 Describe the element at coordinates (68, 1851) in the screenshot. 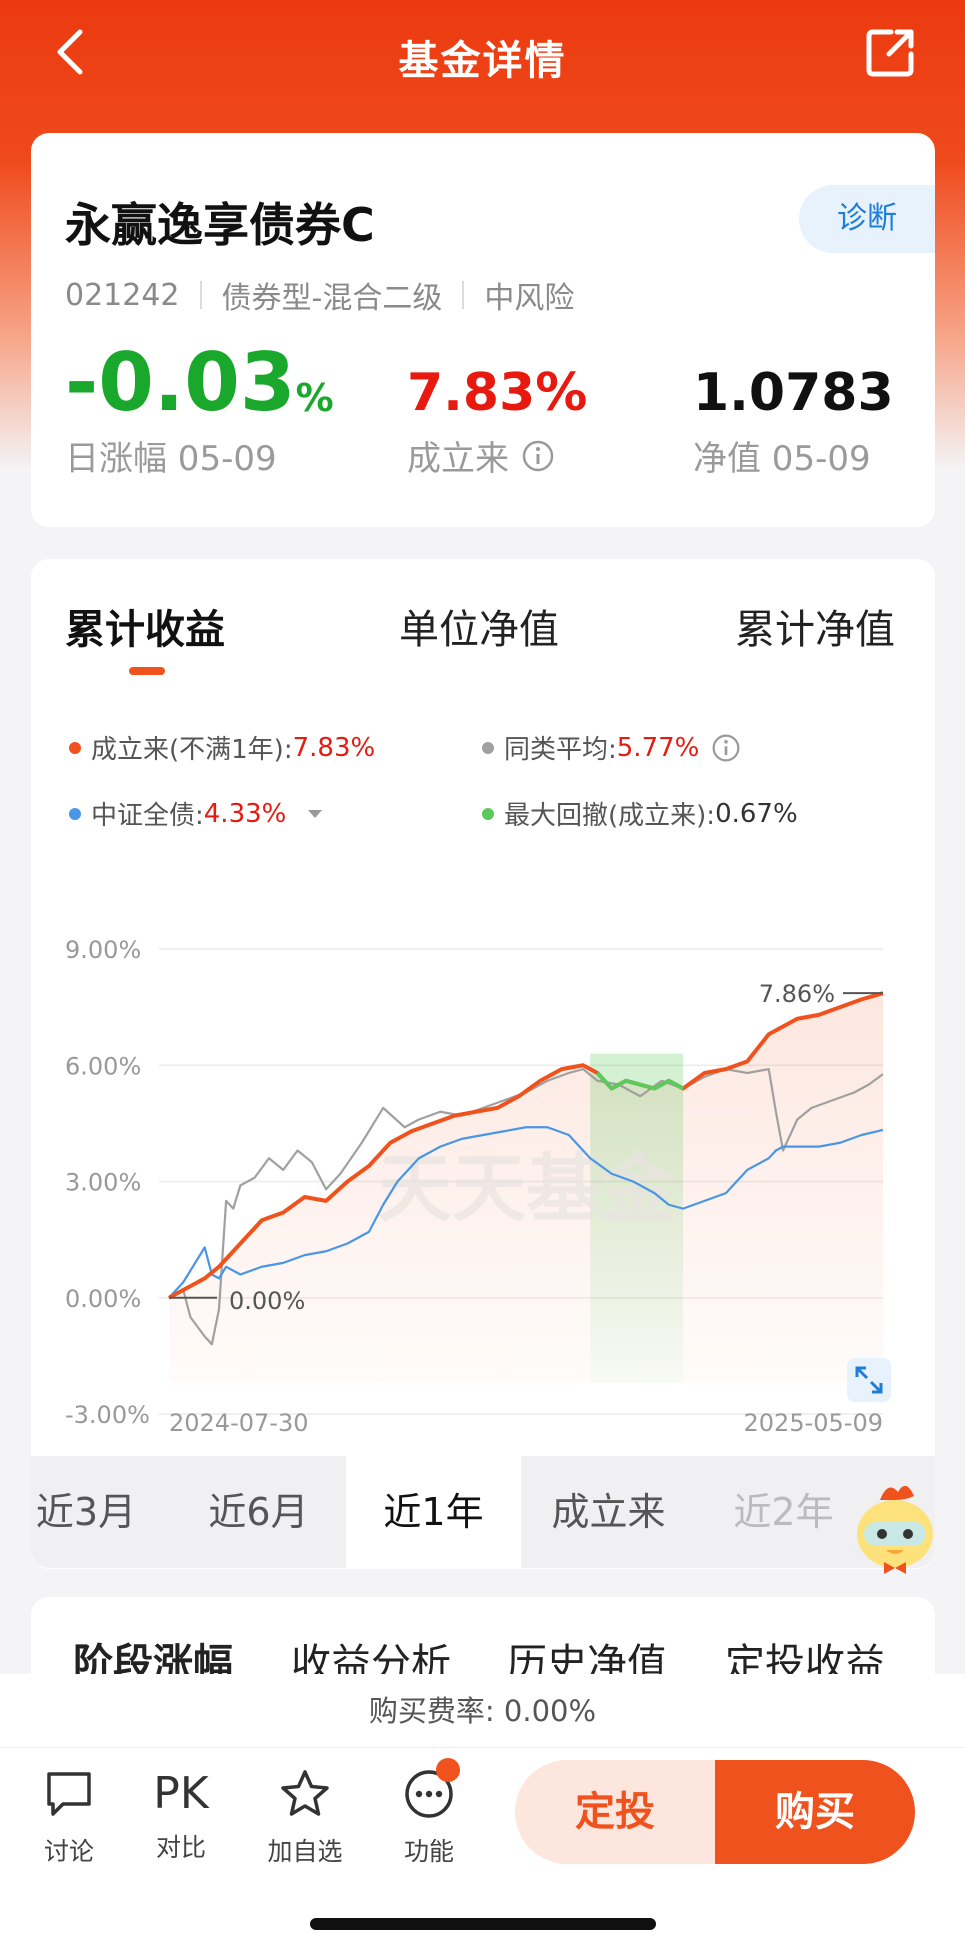

I see `discuss-label: 讨论` at that location.